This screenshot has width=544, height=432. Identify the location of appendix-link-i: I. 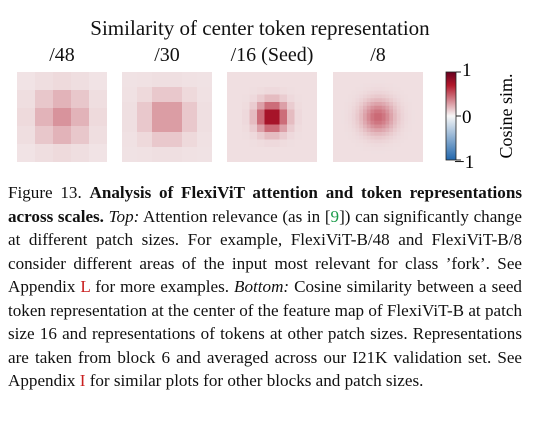
(82, 380).